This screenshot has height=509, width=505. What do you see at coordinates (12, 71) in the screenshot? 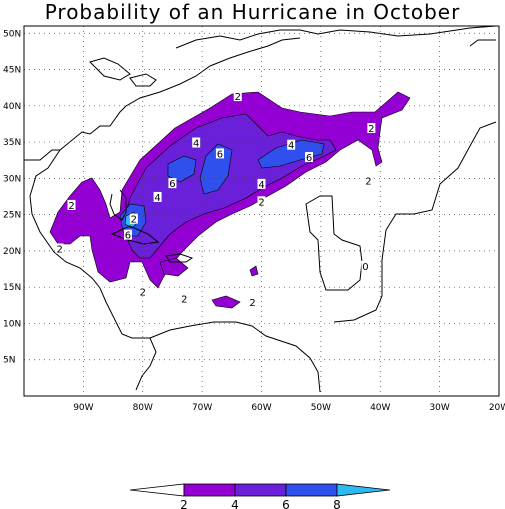
I see `latitude-label: 45N` at bounding box center [12, 71].